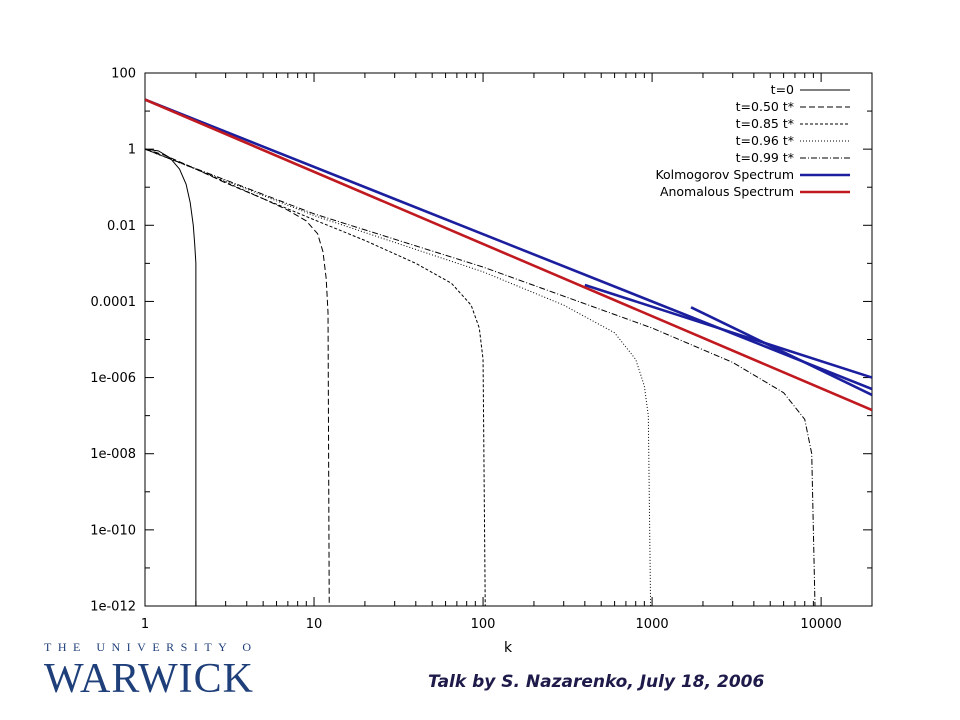  Describe the element at coordinates (149, 679) in the screenshot. I see `logo-main-text: WARWICK` at that location.